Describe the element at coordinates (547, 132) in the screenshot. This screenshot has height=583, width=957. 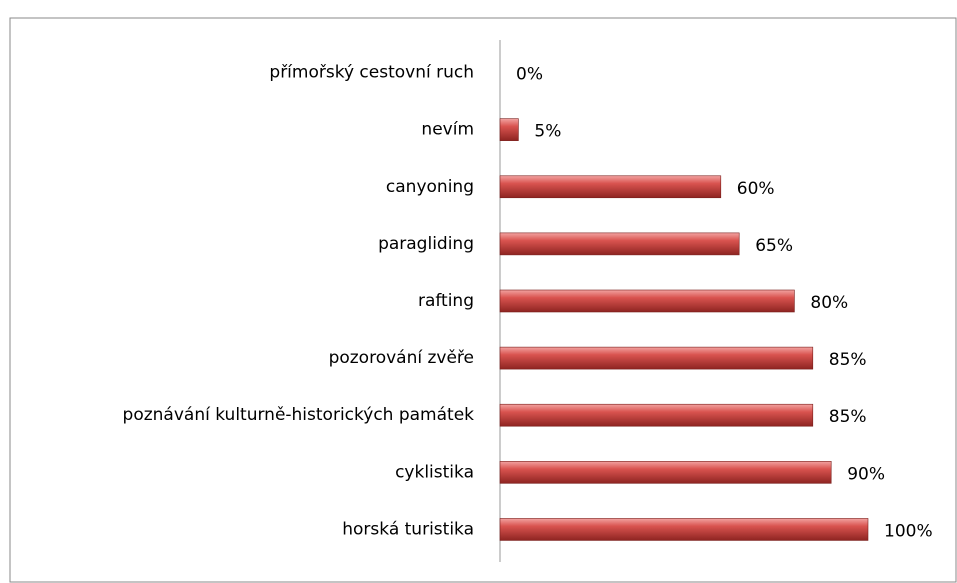
I see `value-label: 5%` at that location.